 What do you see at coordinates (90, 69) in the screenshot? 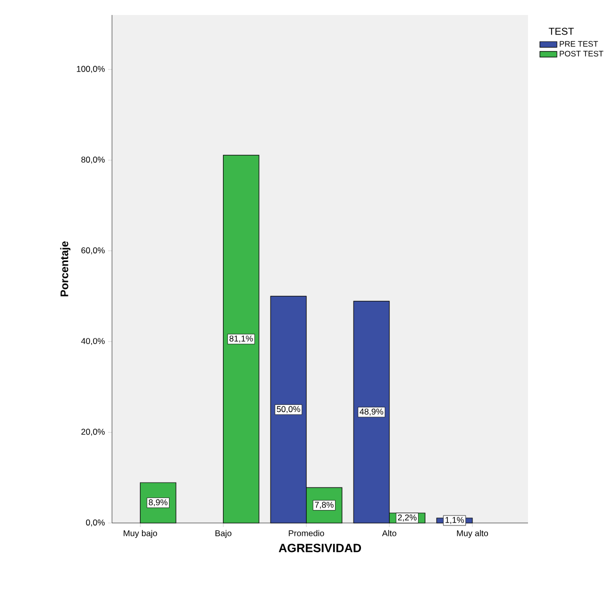
I see `y-tick-label: 100,0%` at bounding box center [90, 69].